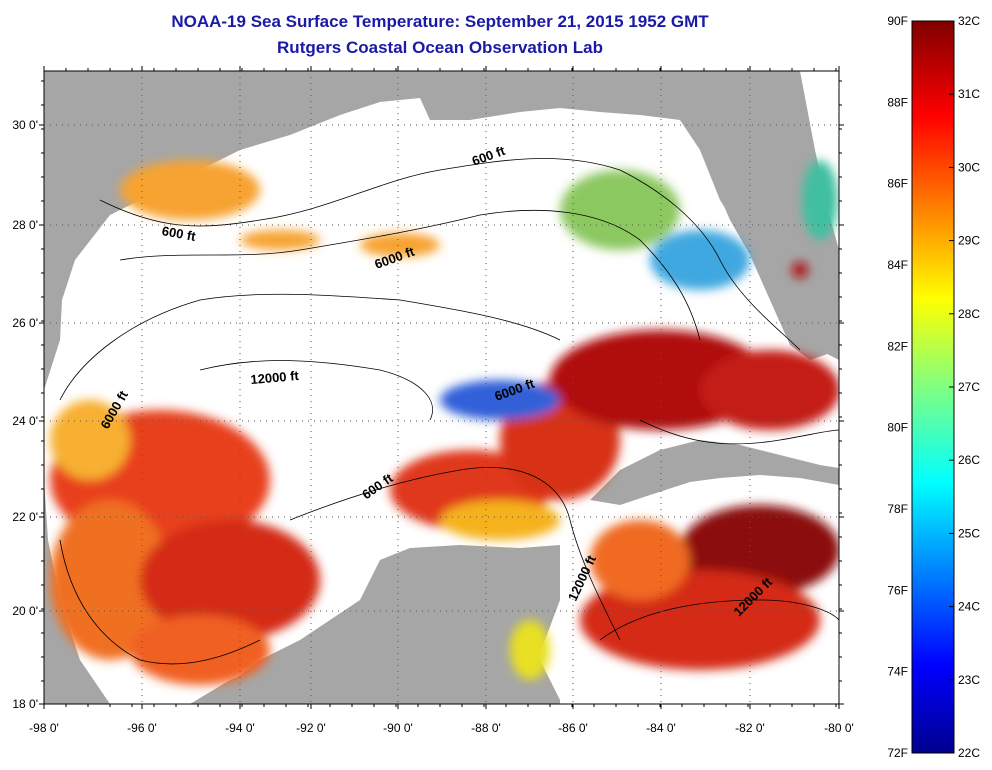 The image size is (992, 770). What do you see at coordinates (897, 265) in the screenshot?
I see `colorbar-f-label: 84F` at bounding box center [897, 265].